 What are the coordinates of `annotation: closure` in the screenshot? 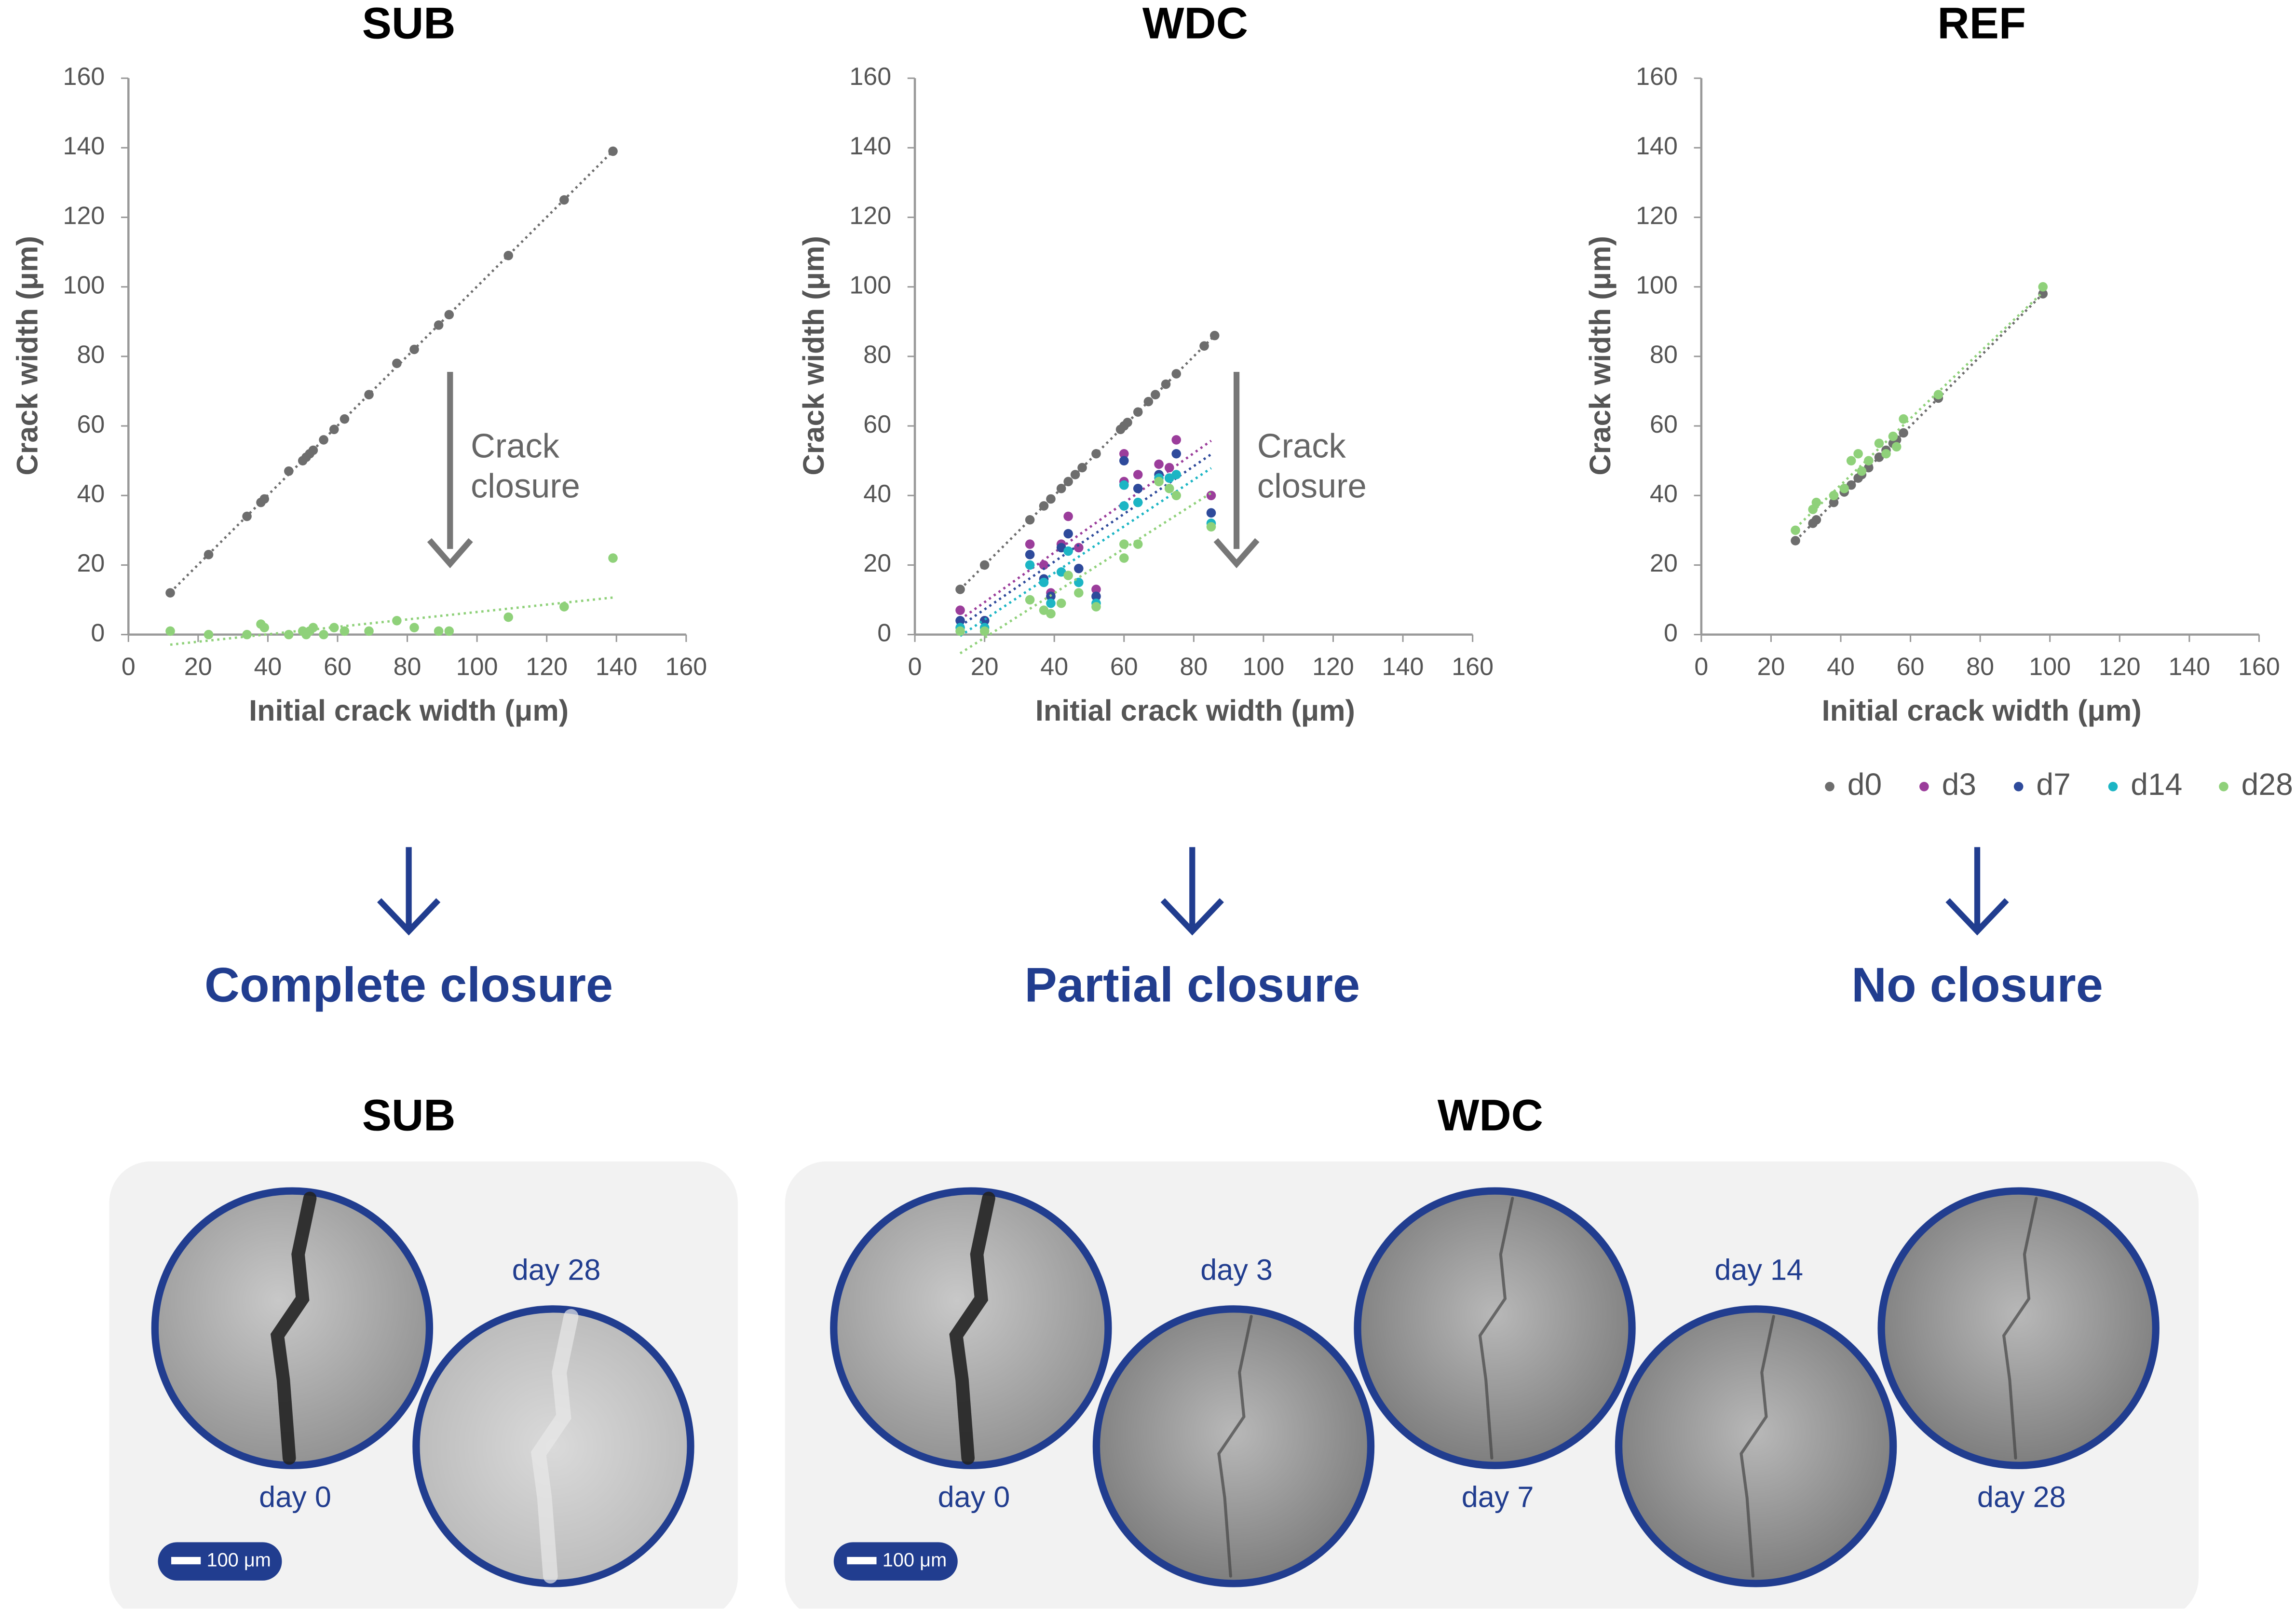 It's located at (1312, 485).